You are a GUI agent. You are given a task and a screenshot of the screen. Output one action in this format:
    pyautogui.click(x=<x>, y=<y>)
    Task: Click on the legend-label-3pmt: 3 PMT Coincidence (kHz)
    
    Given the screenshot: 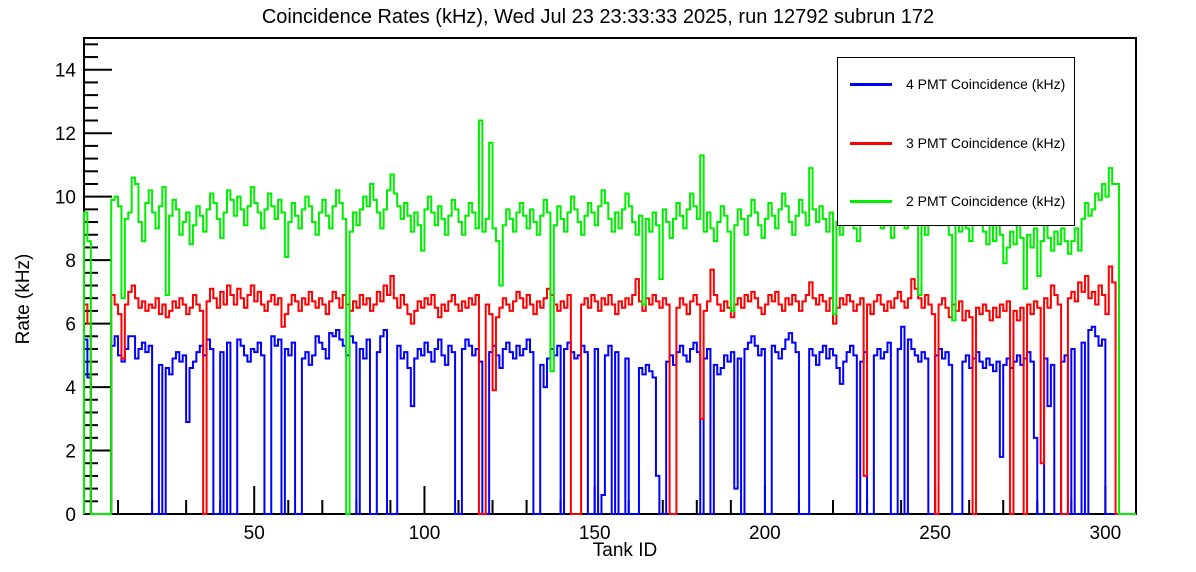 What is the action you would take?
    pyautogui.click(x=986, y=143)
    